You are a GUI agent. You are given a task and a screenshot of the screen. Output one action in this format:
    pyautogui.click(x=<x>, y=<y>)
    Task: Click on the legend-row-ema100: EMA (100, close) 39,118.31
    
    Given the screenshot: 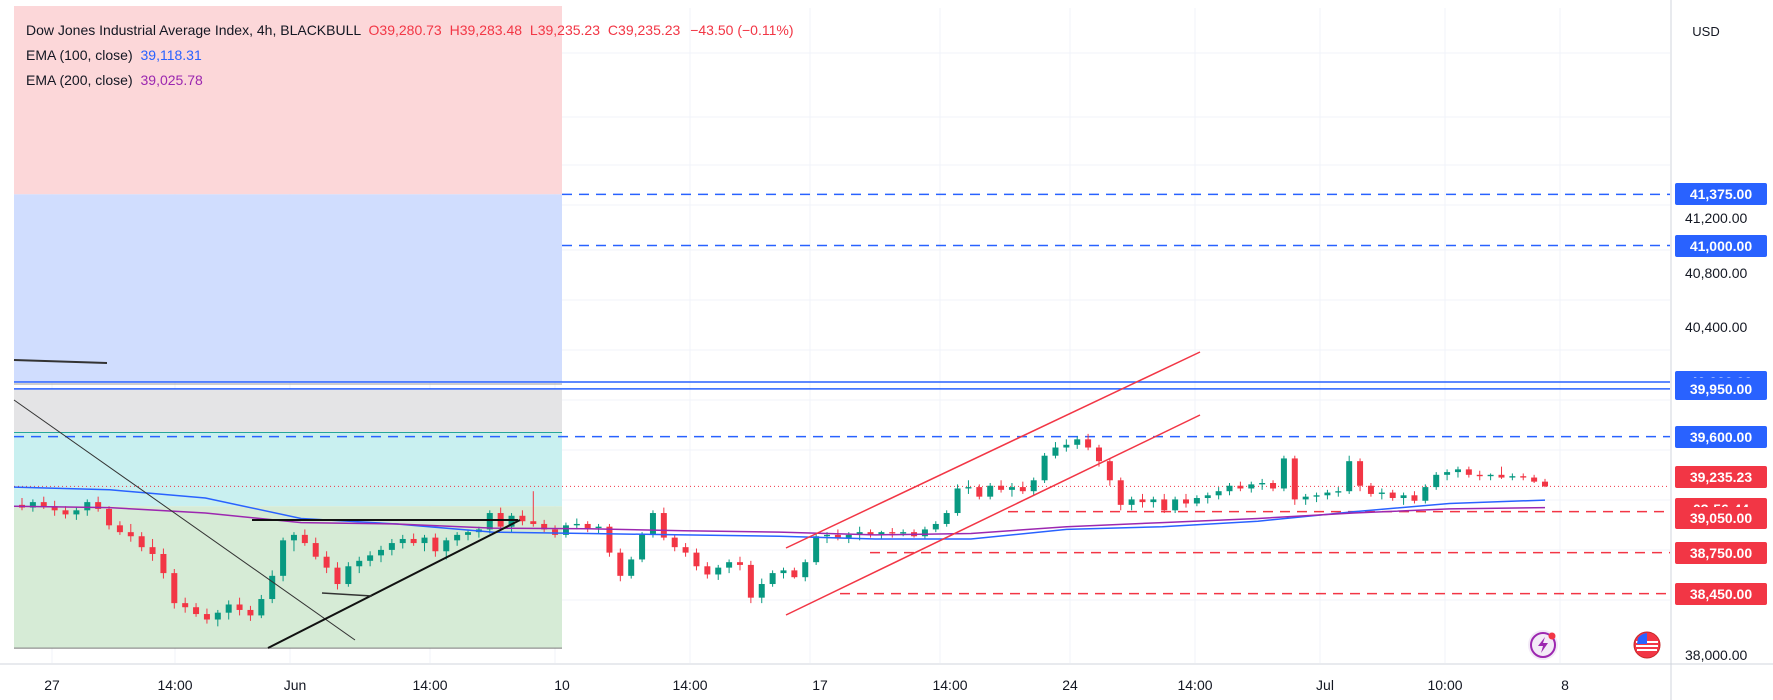 What is the action you would take?
    pyautogui.click(x=409, y=55)
    